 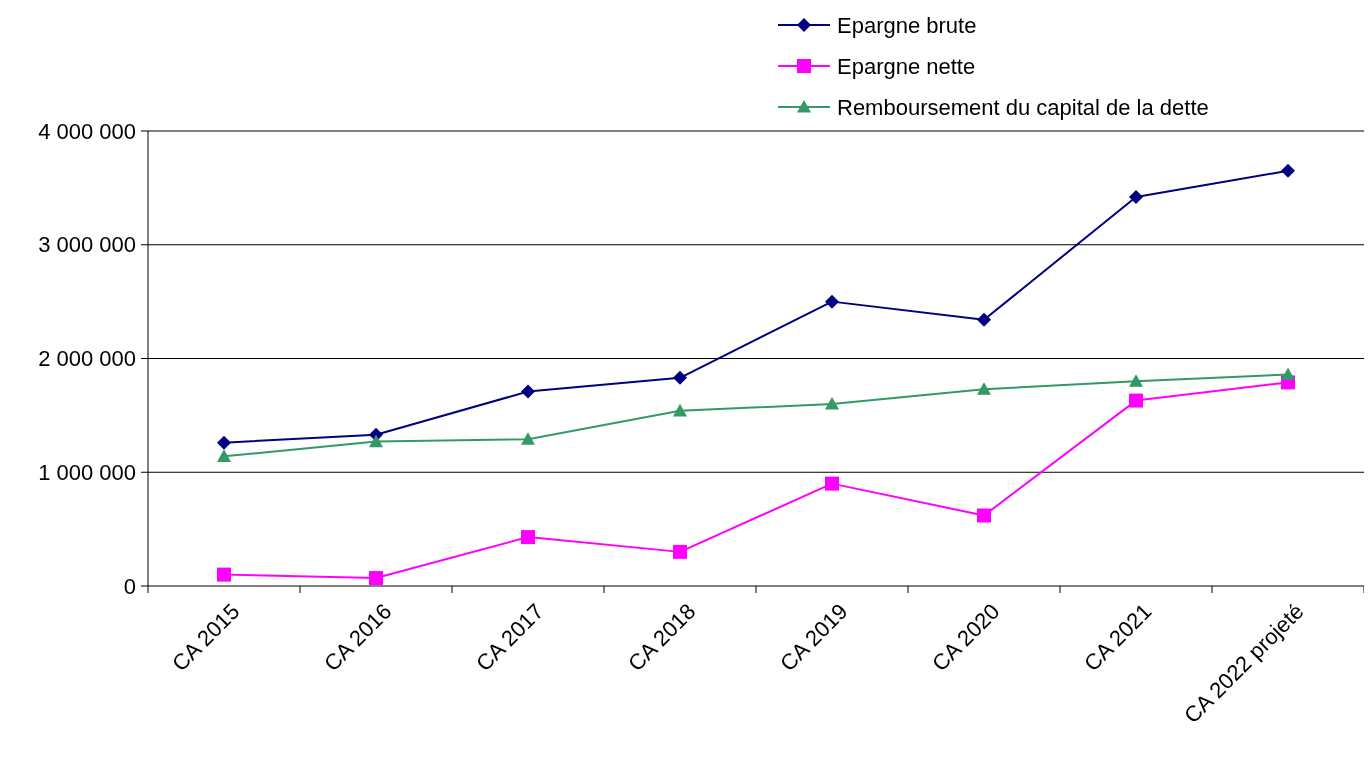 I want to click on legend-label: Epargne nette, so click(x=906, y=66).